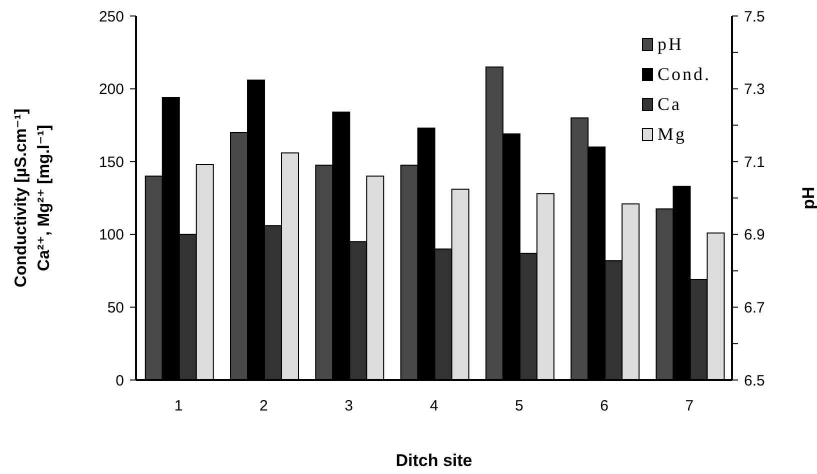 This screenshot has width=817, height=474. What do you see at coordinates (434, 406) in the screenshot?
I see `x-tick-label: 4` at bounding box center [434, 406].